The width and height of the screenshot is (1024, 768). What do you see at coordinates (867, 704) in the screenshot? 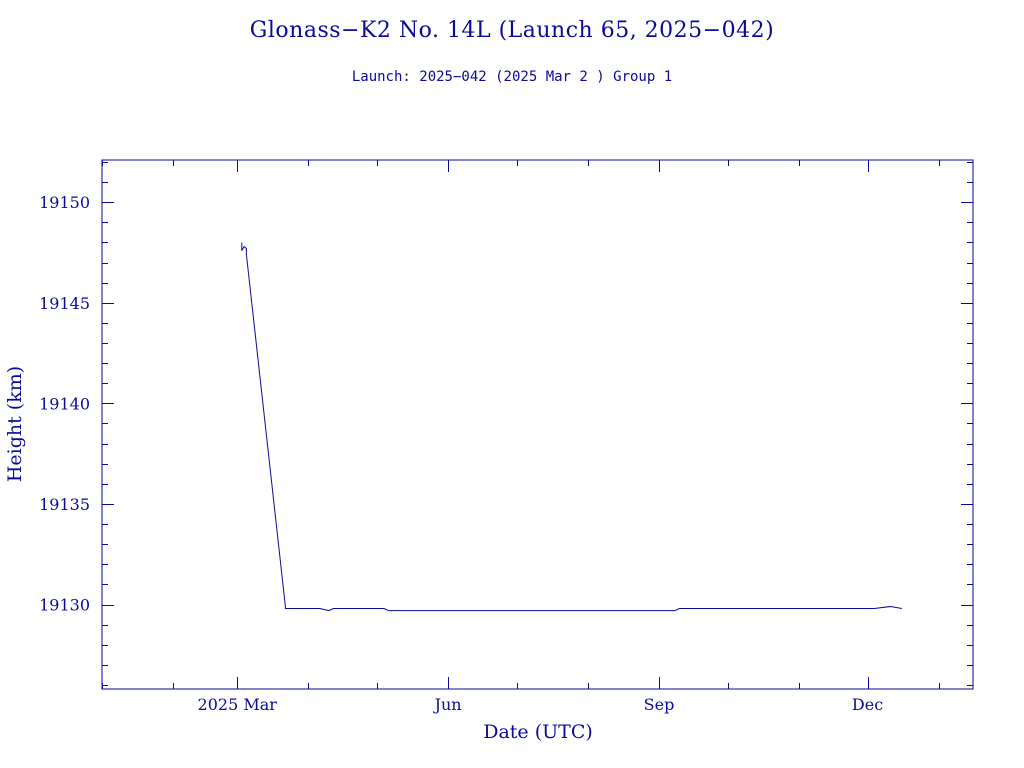
I see `x-tick-label: Dec` at bounding box center [867, 704].